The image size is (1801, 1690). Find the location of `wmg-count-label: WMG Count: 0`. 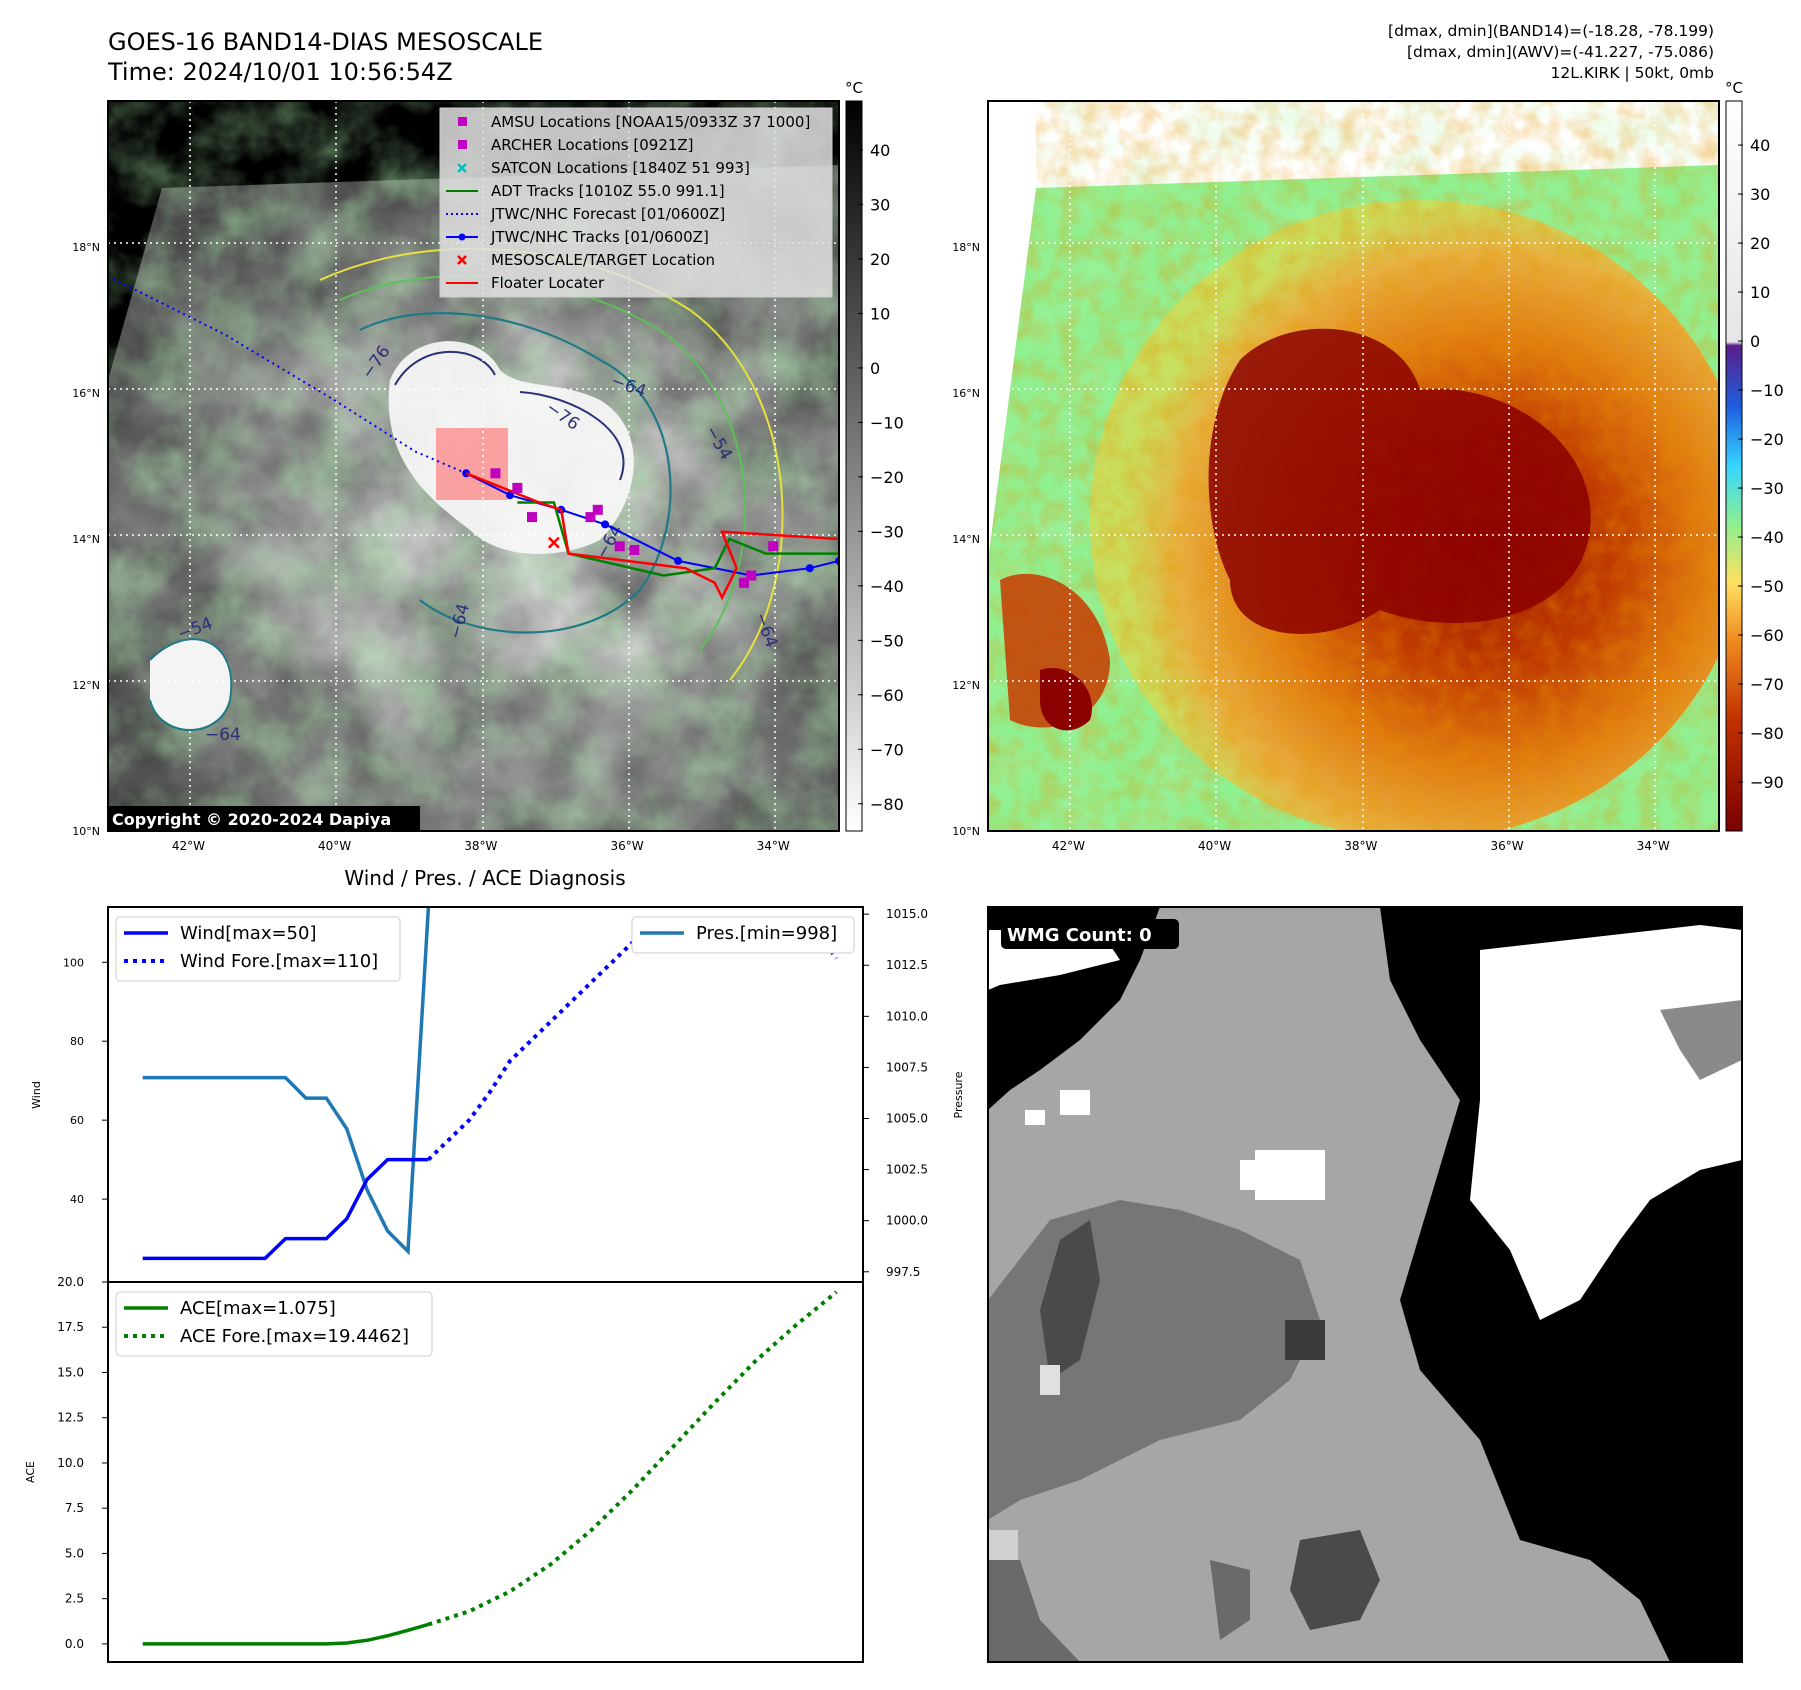

wmg-count-label: WMG Count: 0 is located at coordinates (1079, 935).